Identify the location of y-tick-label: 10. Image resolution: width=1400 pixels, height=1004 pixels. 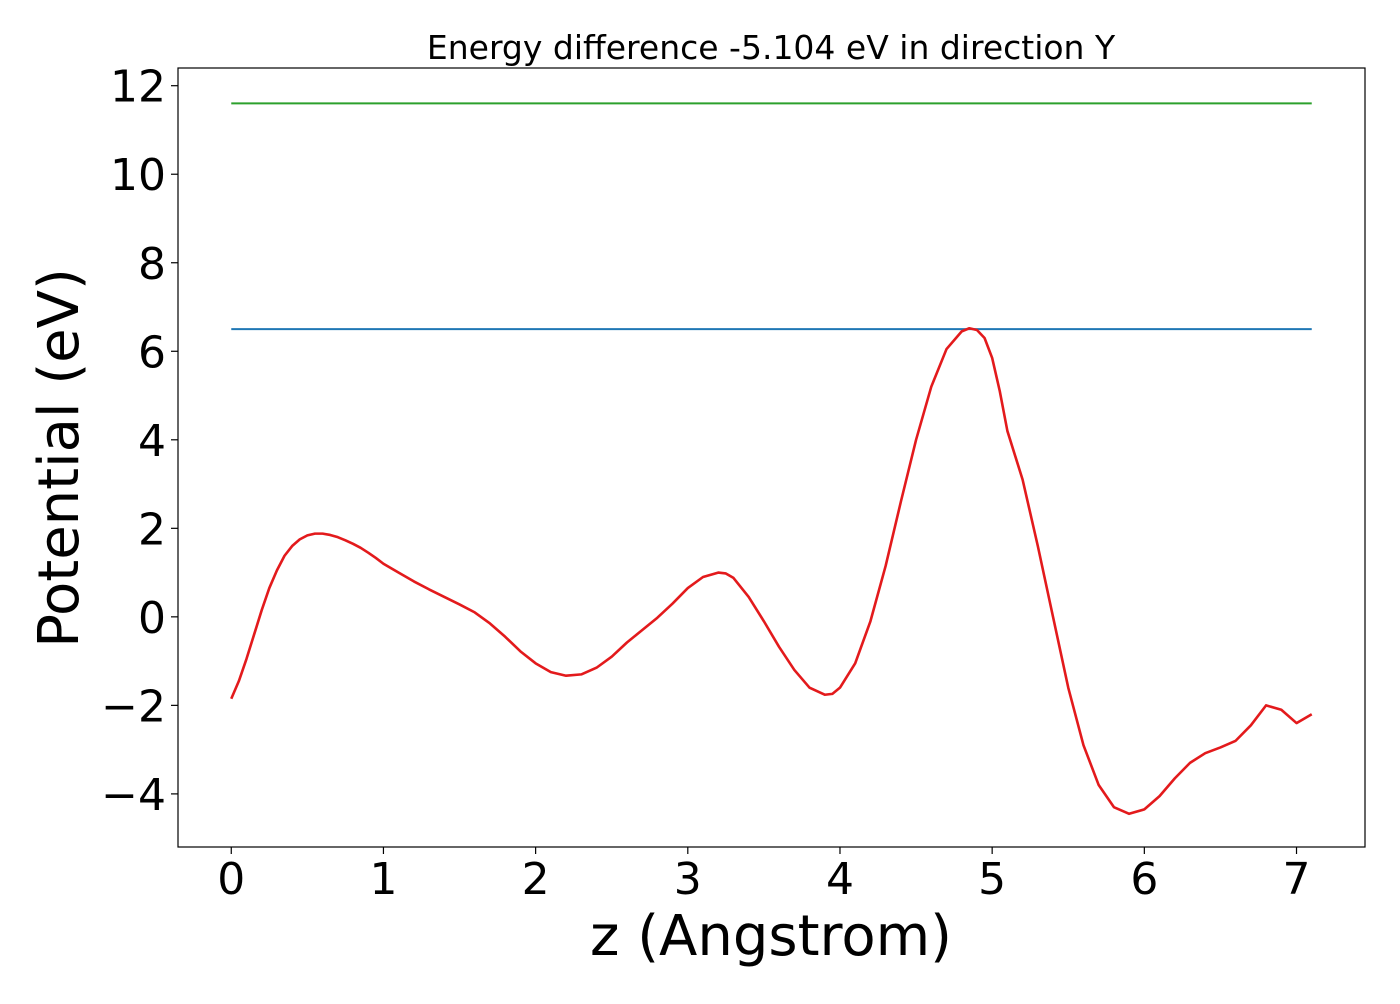
(138, 175).